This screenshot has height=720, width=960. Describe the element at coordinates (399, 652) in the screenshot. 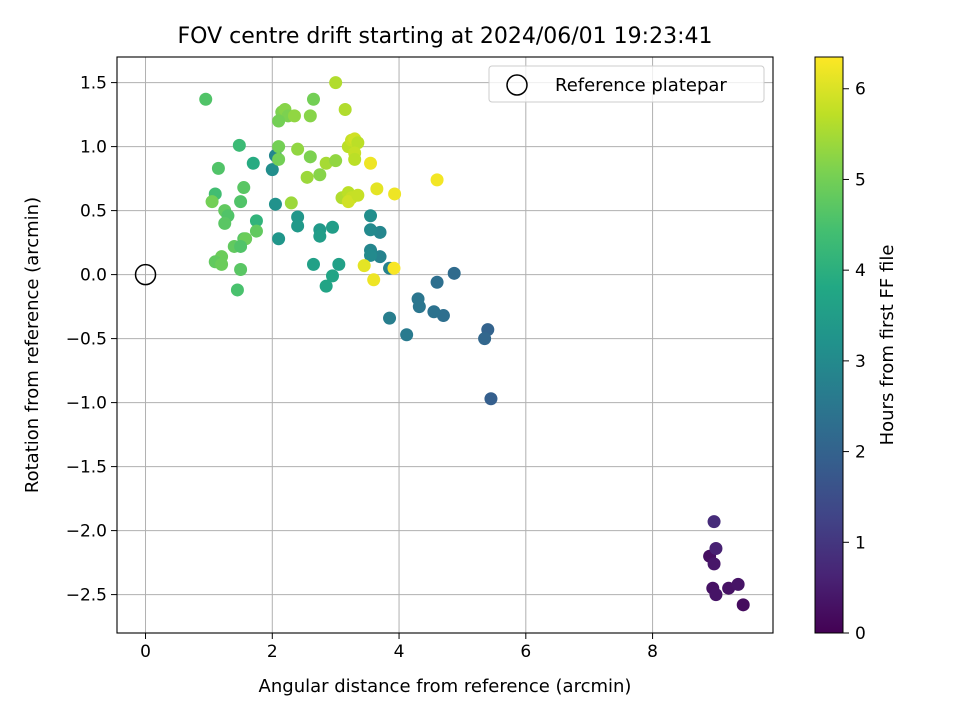

I see `x-tick-label: 4` at that location.